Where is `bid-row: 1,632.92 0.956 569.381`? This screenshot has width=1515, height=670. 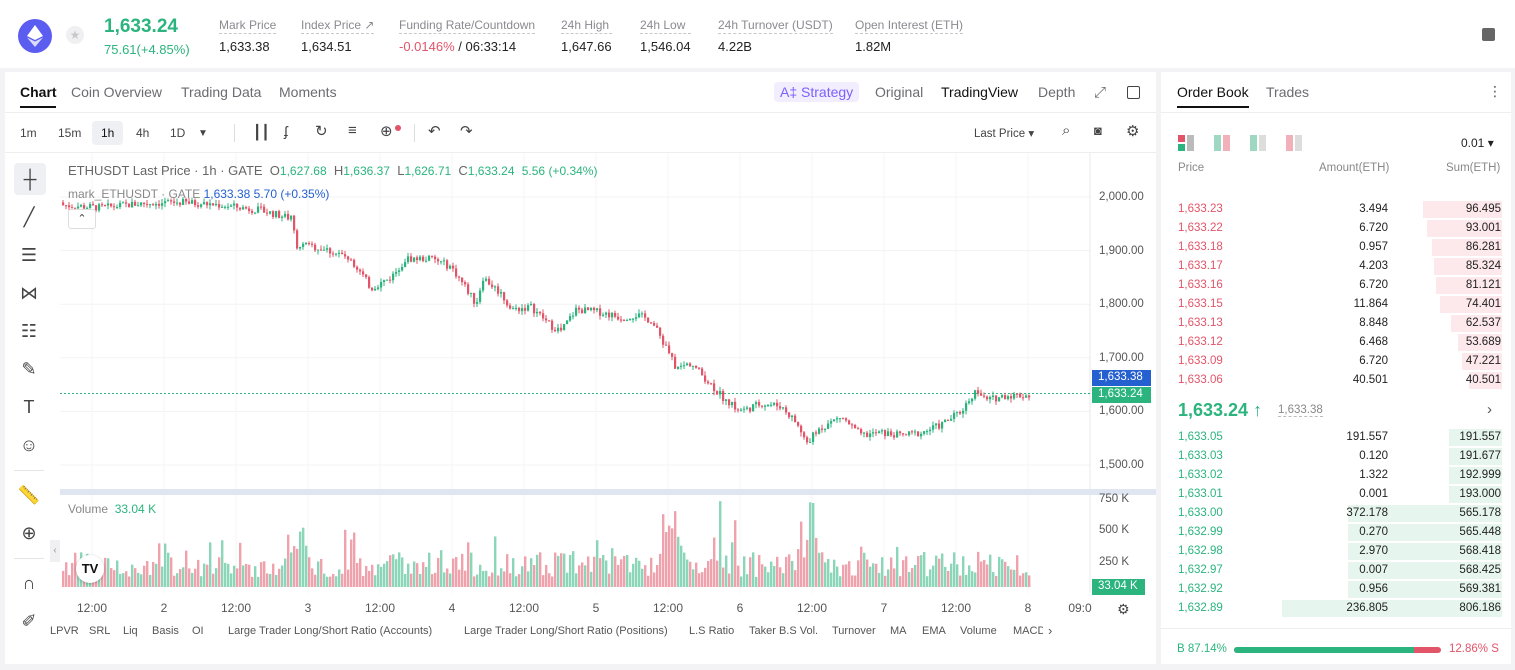 bid-row: 1,632.92 0.956 569.381 is located at coordinates (1340, 589).